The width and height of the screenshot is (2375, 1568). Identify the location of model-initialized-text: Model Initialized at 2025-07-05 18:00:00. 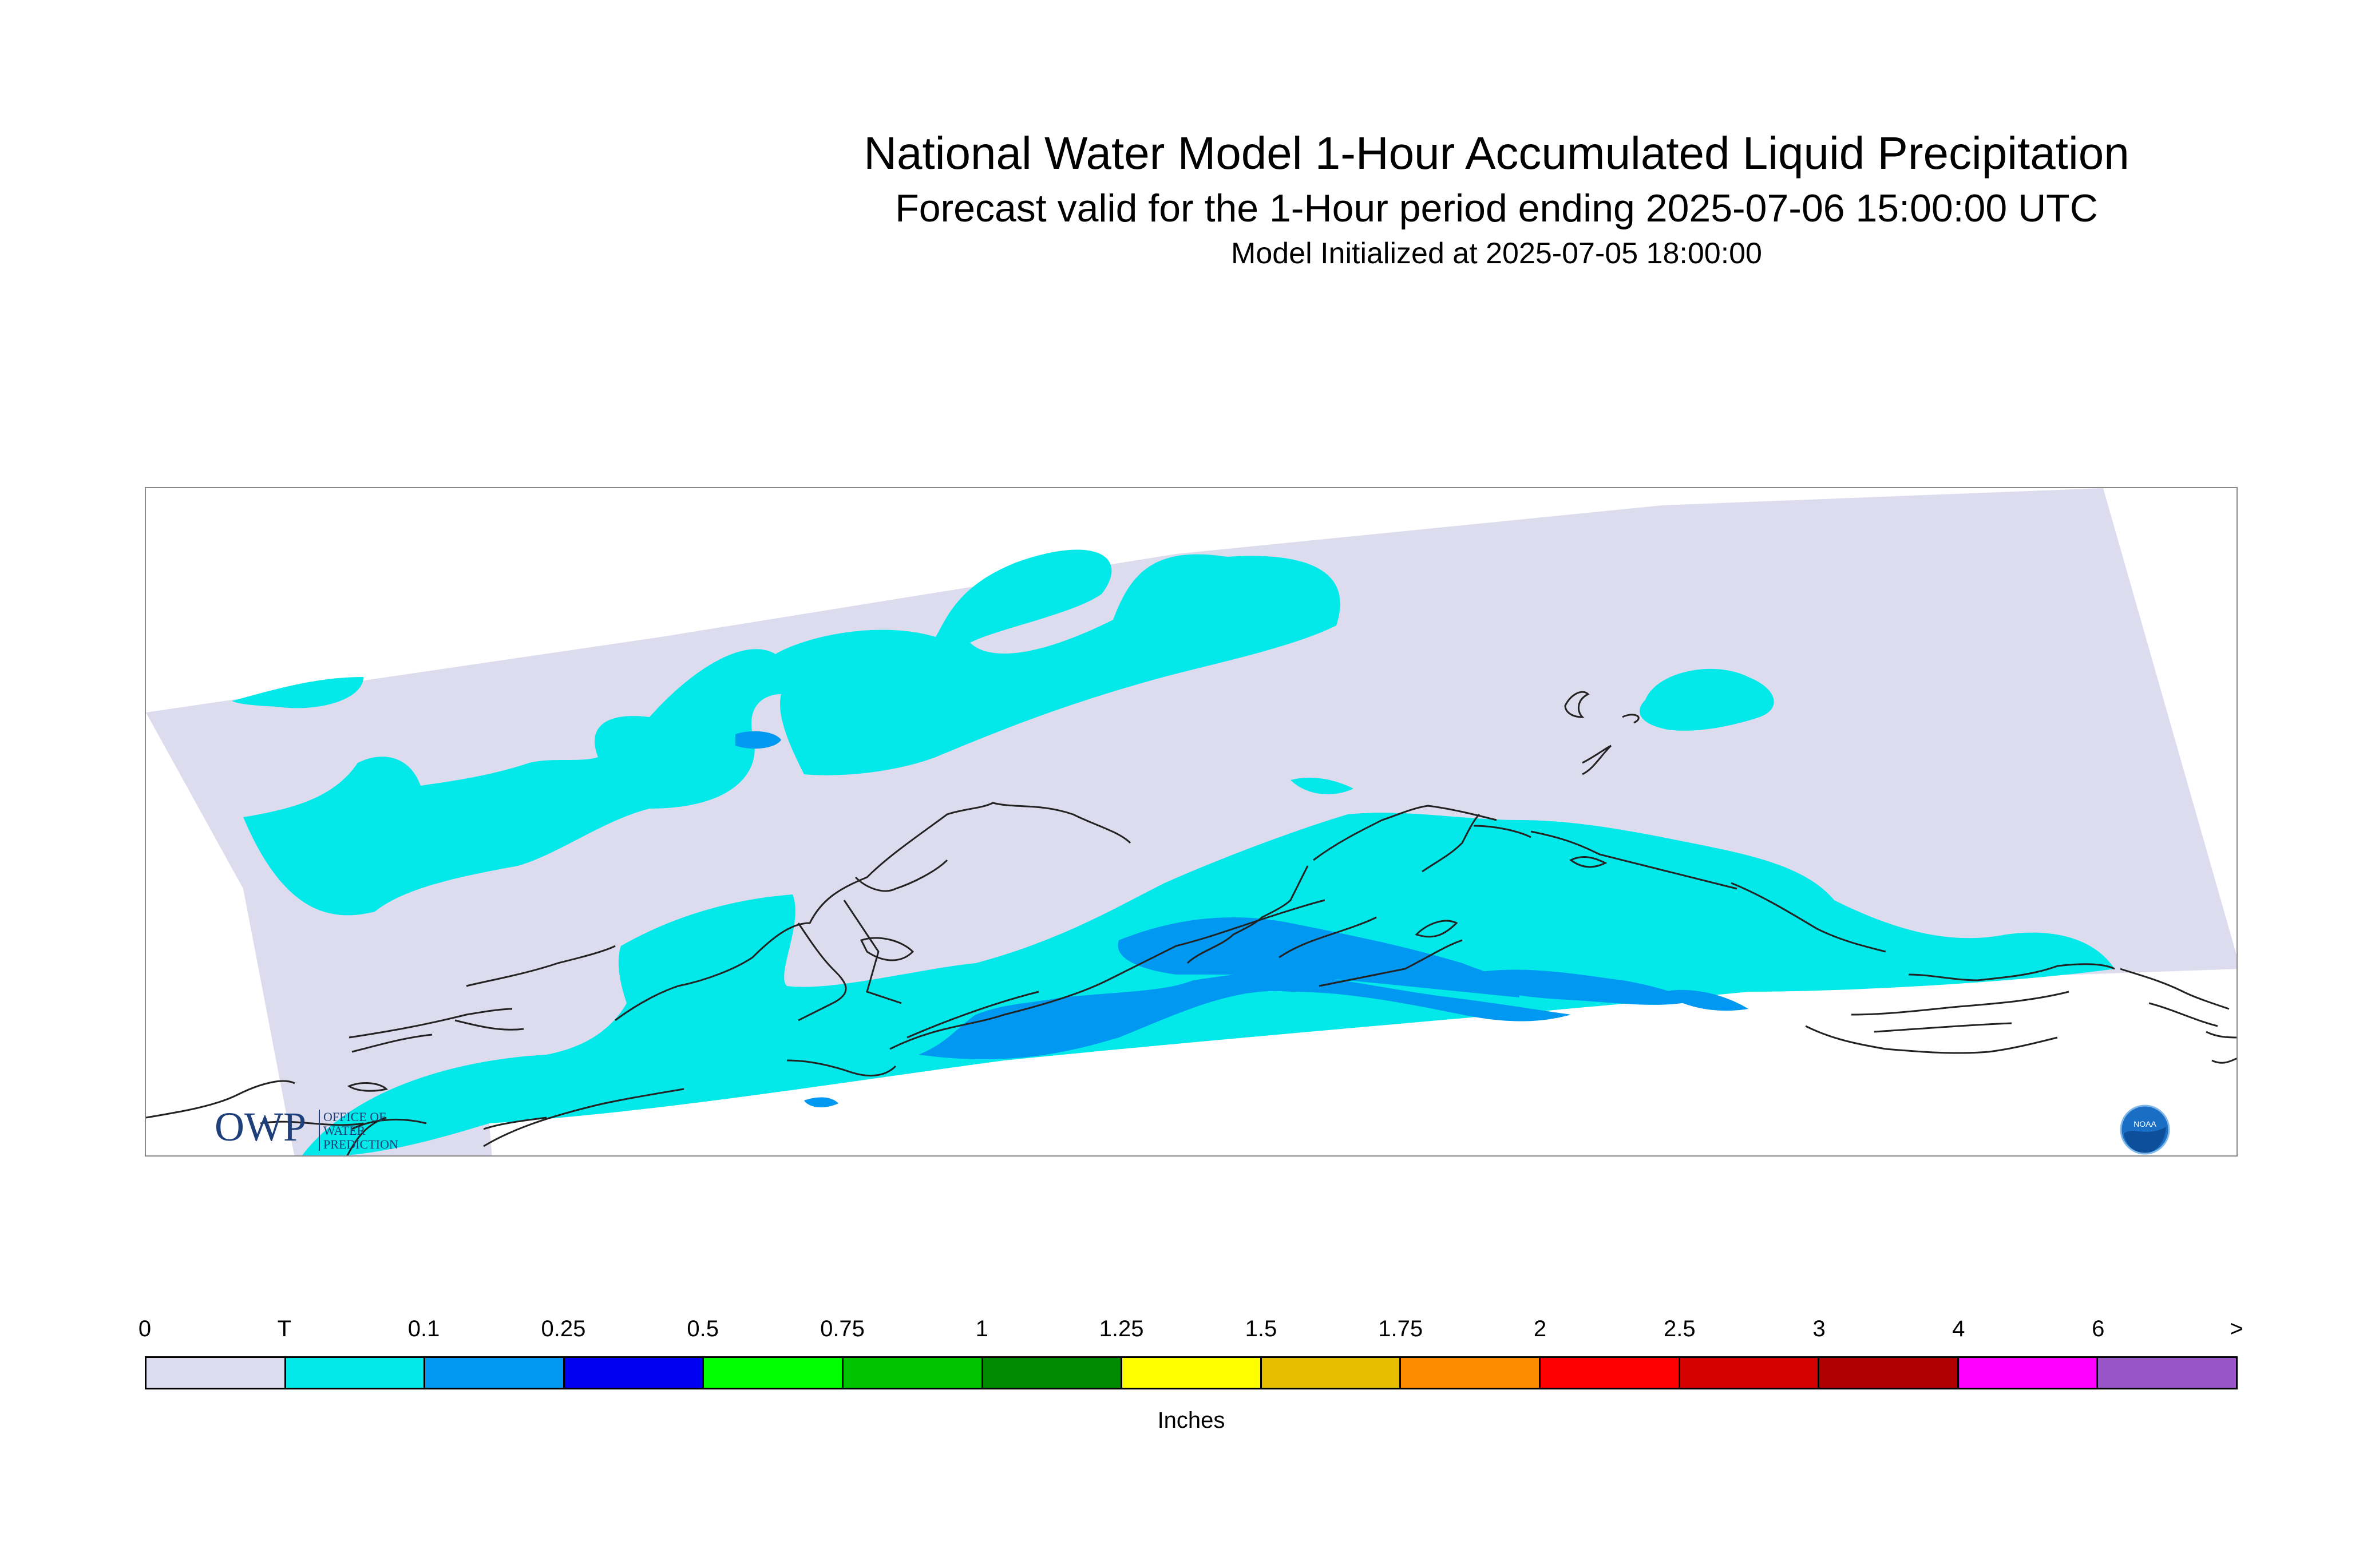
(1496, 253).